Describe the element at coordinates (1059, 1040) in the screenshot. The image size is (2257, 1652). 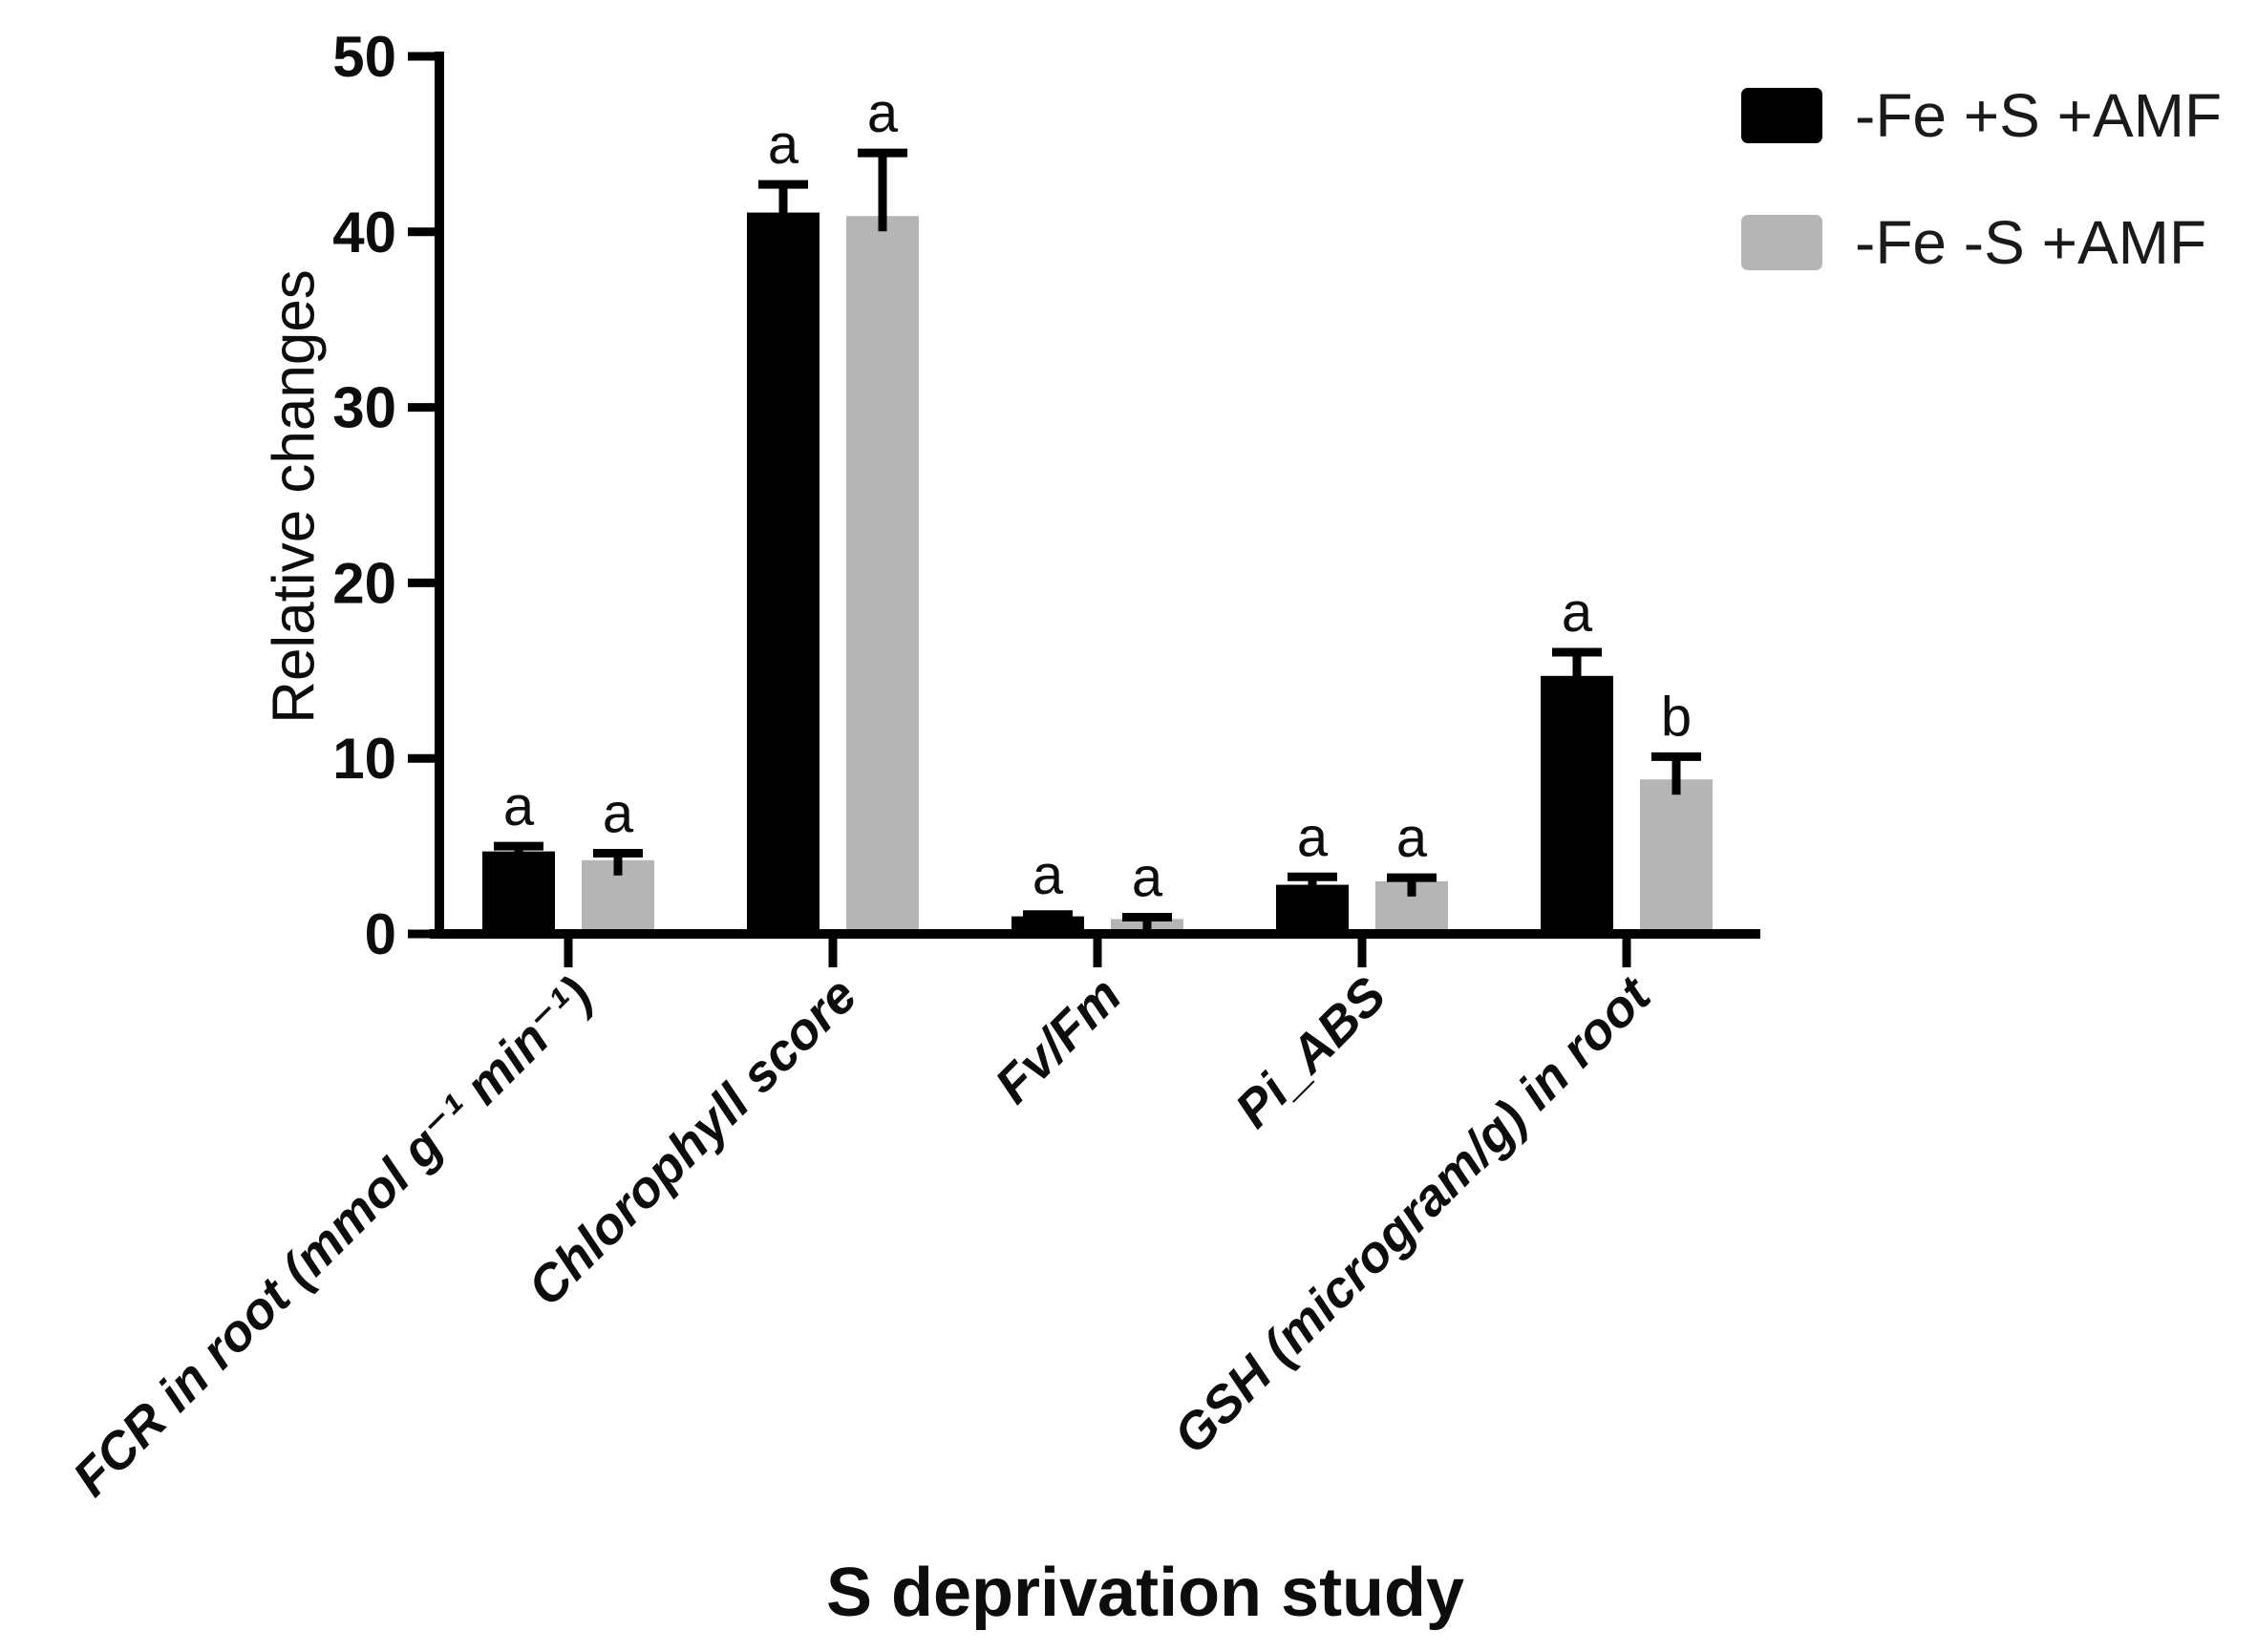
I see `x-category-label: Fv/Fm` at that location.